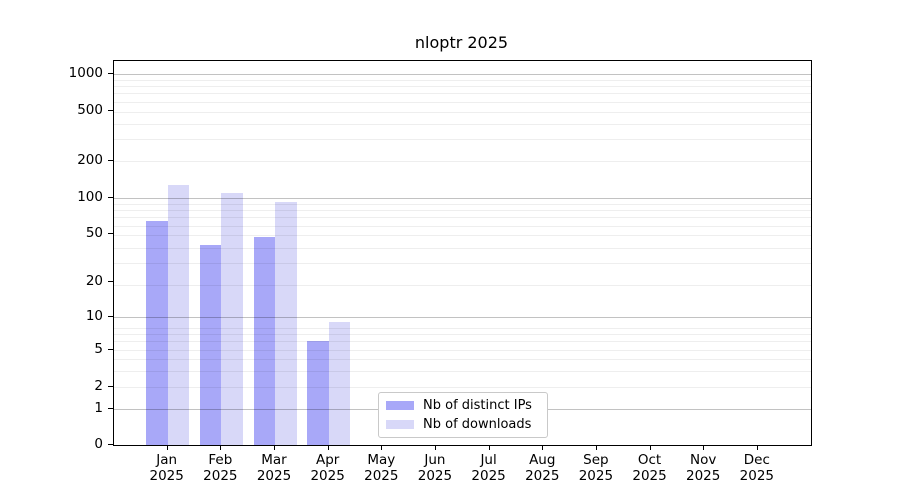 Image resolution: width=900 pixels, height=500 pixels. I want to click on x-tick-label: Nov 2025, so click(703, 468).